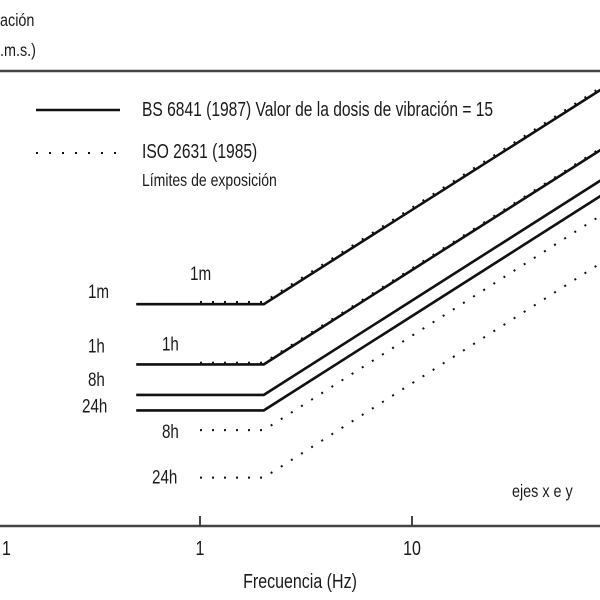  What do you see at coordinates (17, 21) in the screenshot?
I see `y-axis-label-line1: ación` at bounding box center [17, 21].